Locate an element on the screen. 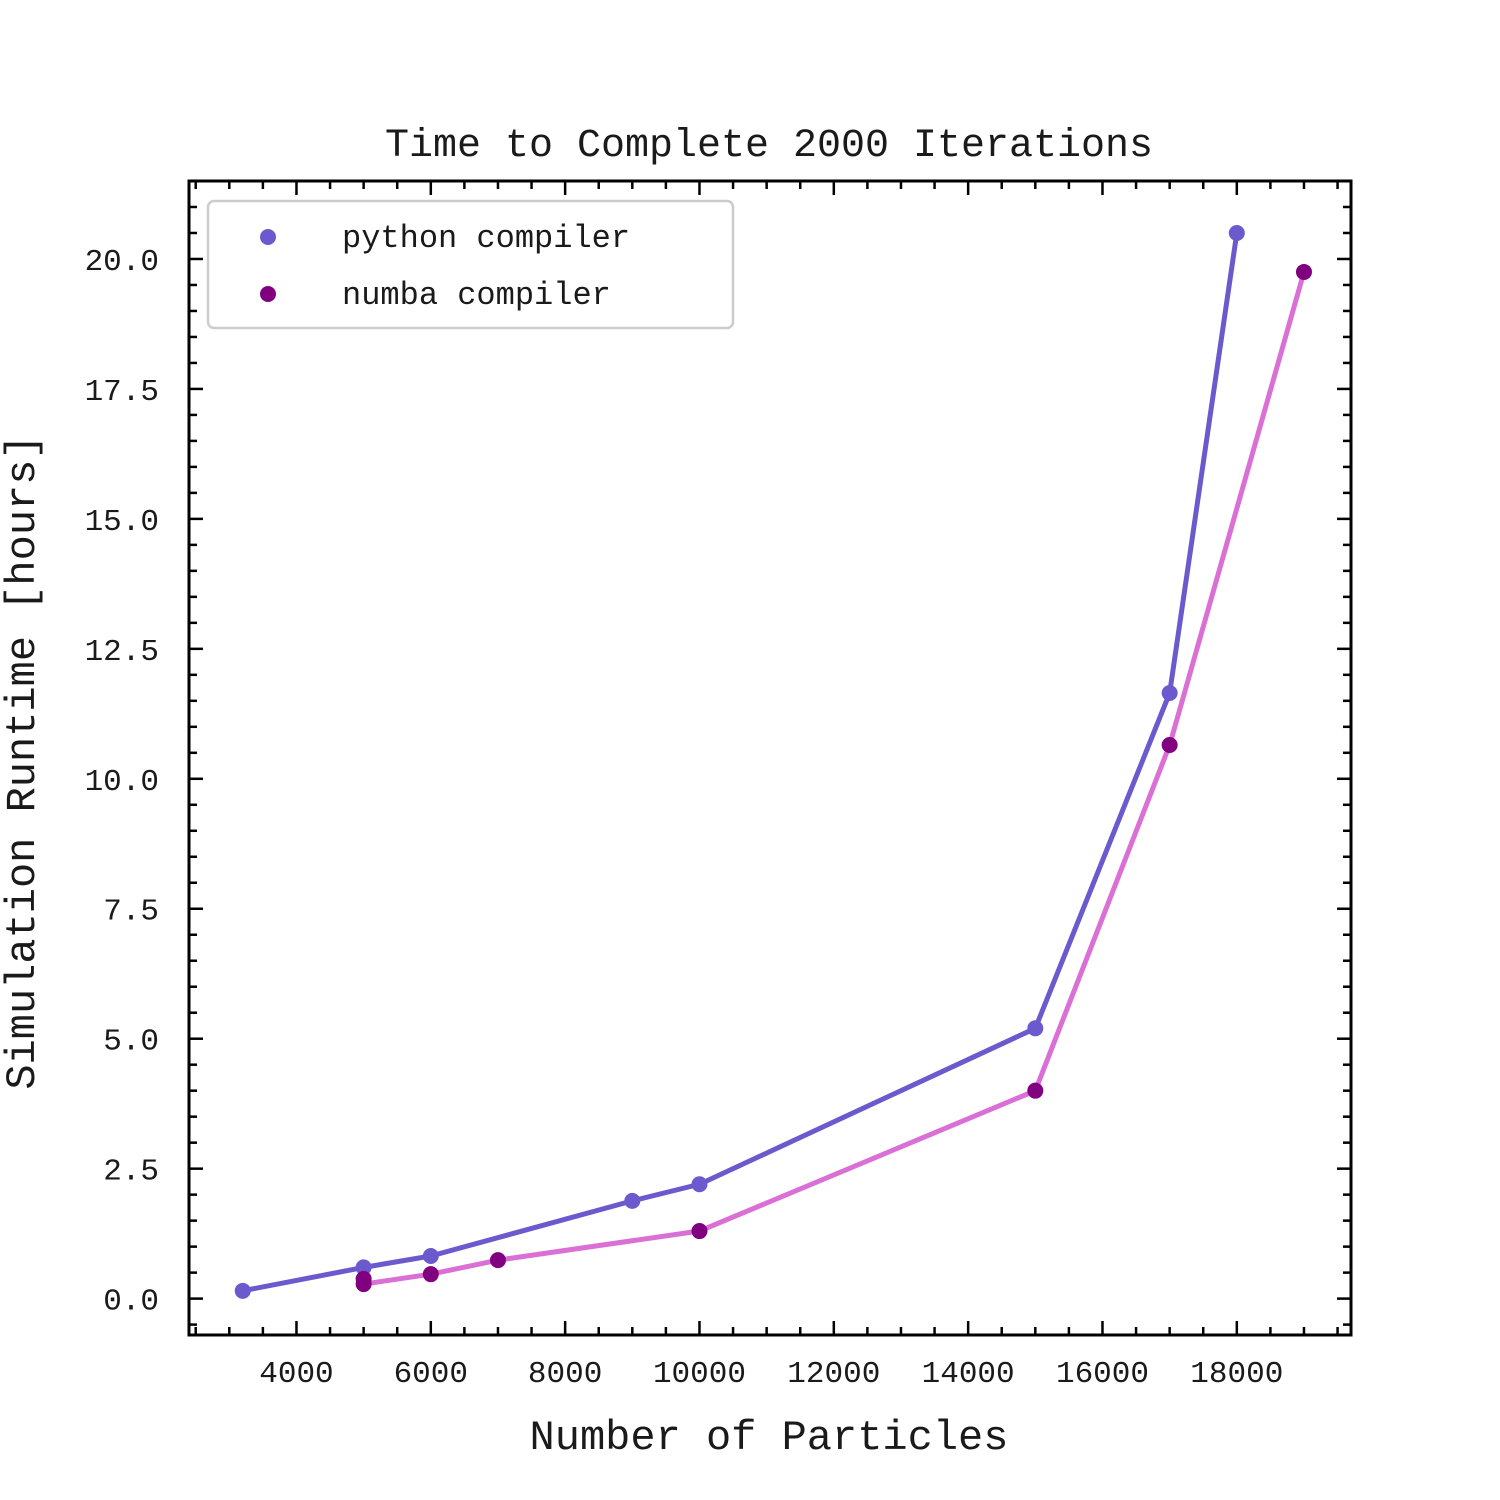 This screenshot has width=1500, height=1500. x-axis-label: Number of Particles is located at coordinates (769, 1438).